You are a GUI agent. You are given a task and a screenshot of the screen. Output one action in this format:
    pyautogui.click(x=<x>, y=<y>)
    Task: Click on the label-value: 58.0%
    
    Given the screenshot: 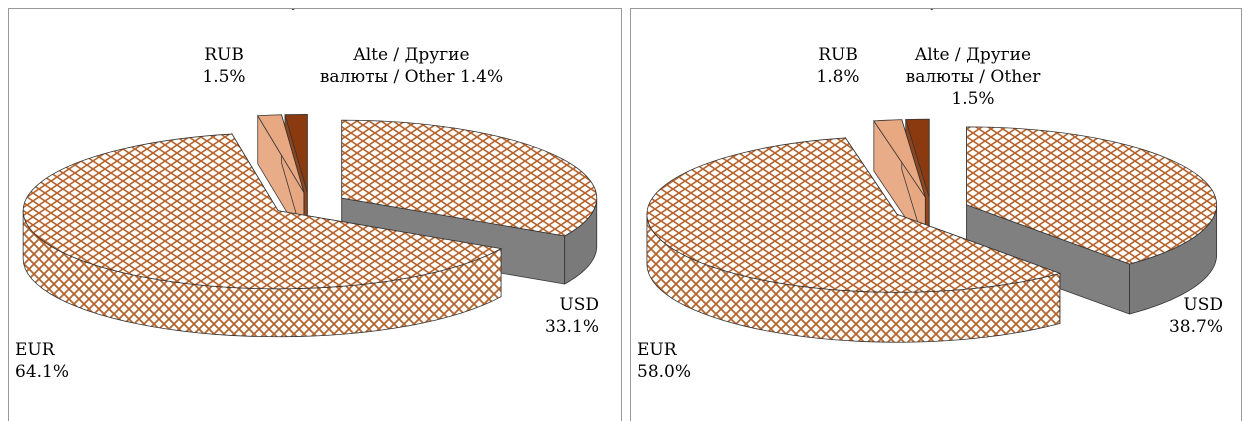 What is the action you would take?
    pyautogui.click(x=664, y=372)
    